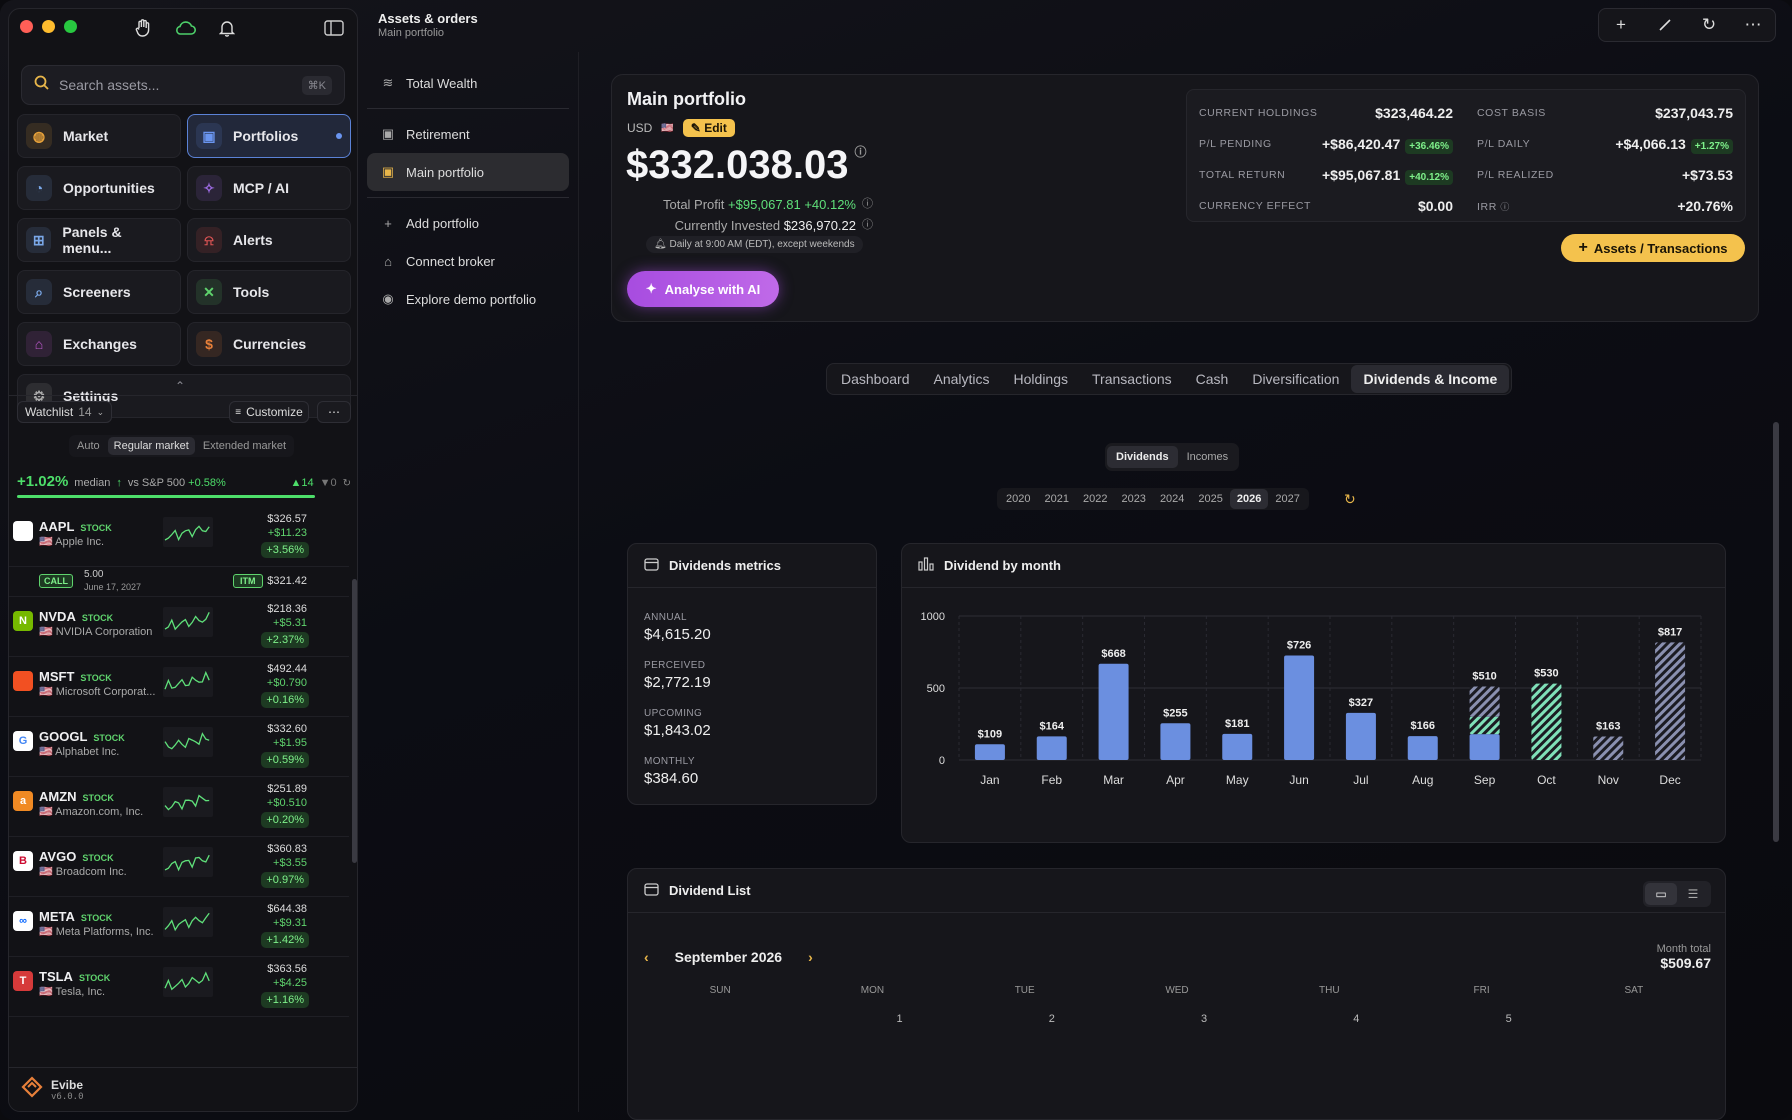 This screenshot has width=1792, height=1120. What do you see at coordinates (88, 446) in the screenshot?
I see `market-mode-option: Auto` at bounding box center [88, 446].